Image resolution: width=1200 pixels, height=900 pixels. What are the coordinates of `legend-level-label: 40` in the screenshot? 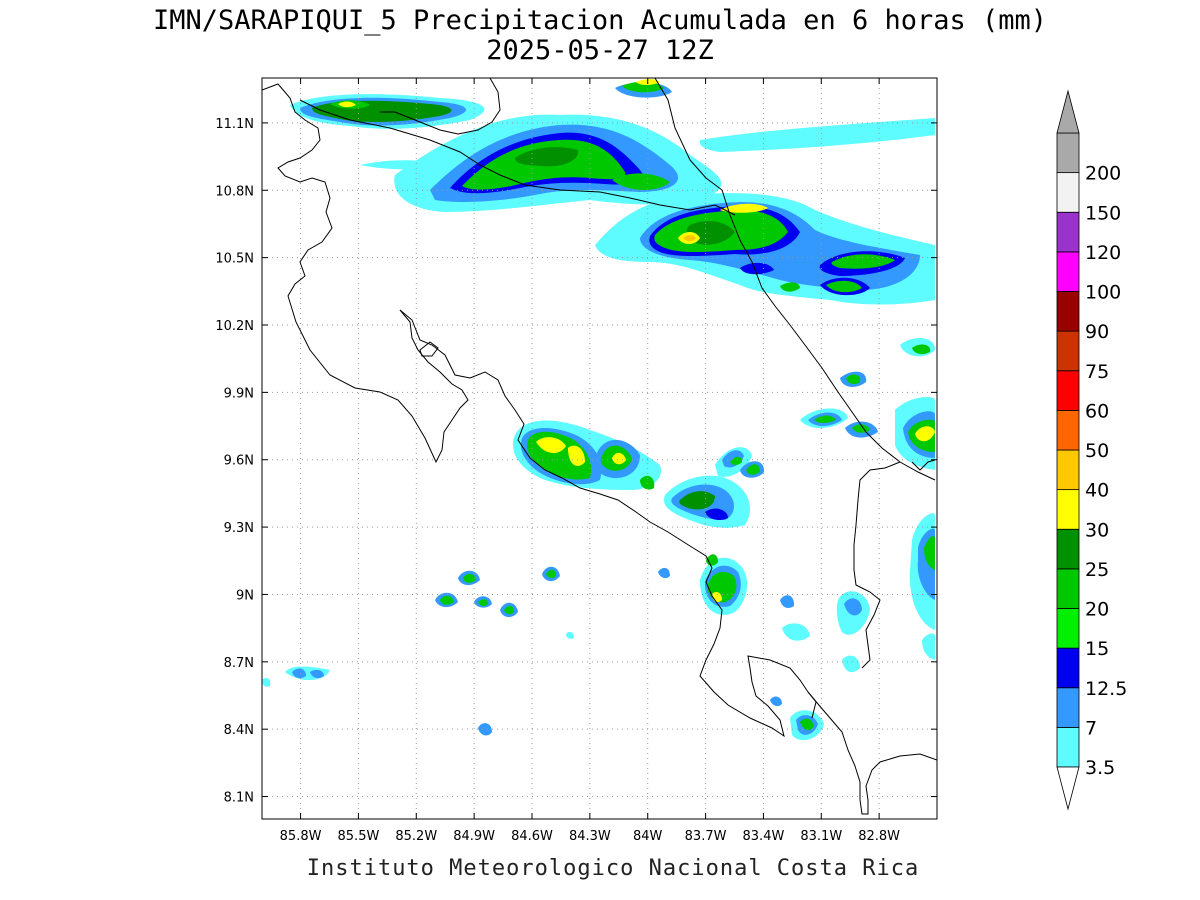 It's located at (1097, 491).